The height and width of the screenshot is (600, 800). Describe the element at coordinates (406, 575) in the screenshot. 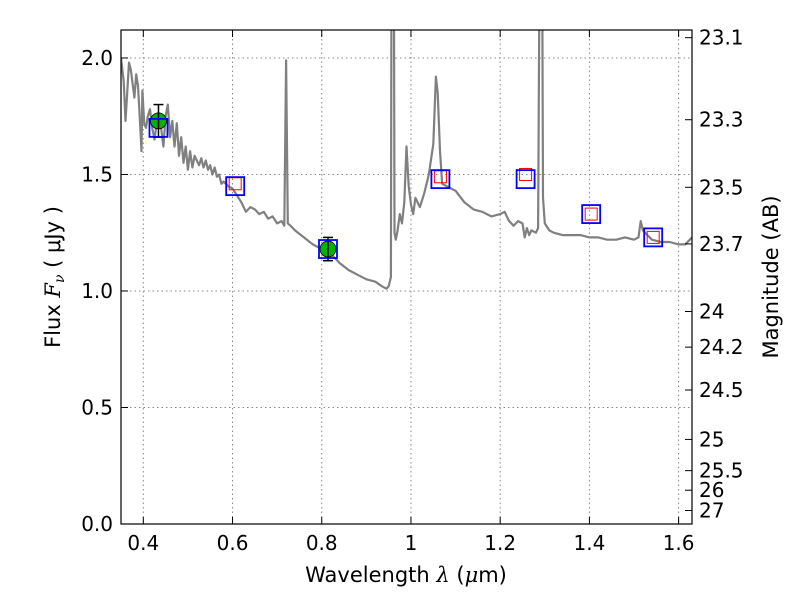

I see `x-axis-label: Wavelength λ (μm)` at that location.